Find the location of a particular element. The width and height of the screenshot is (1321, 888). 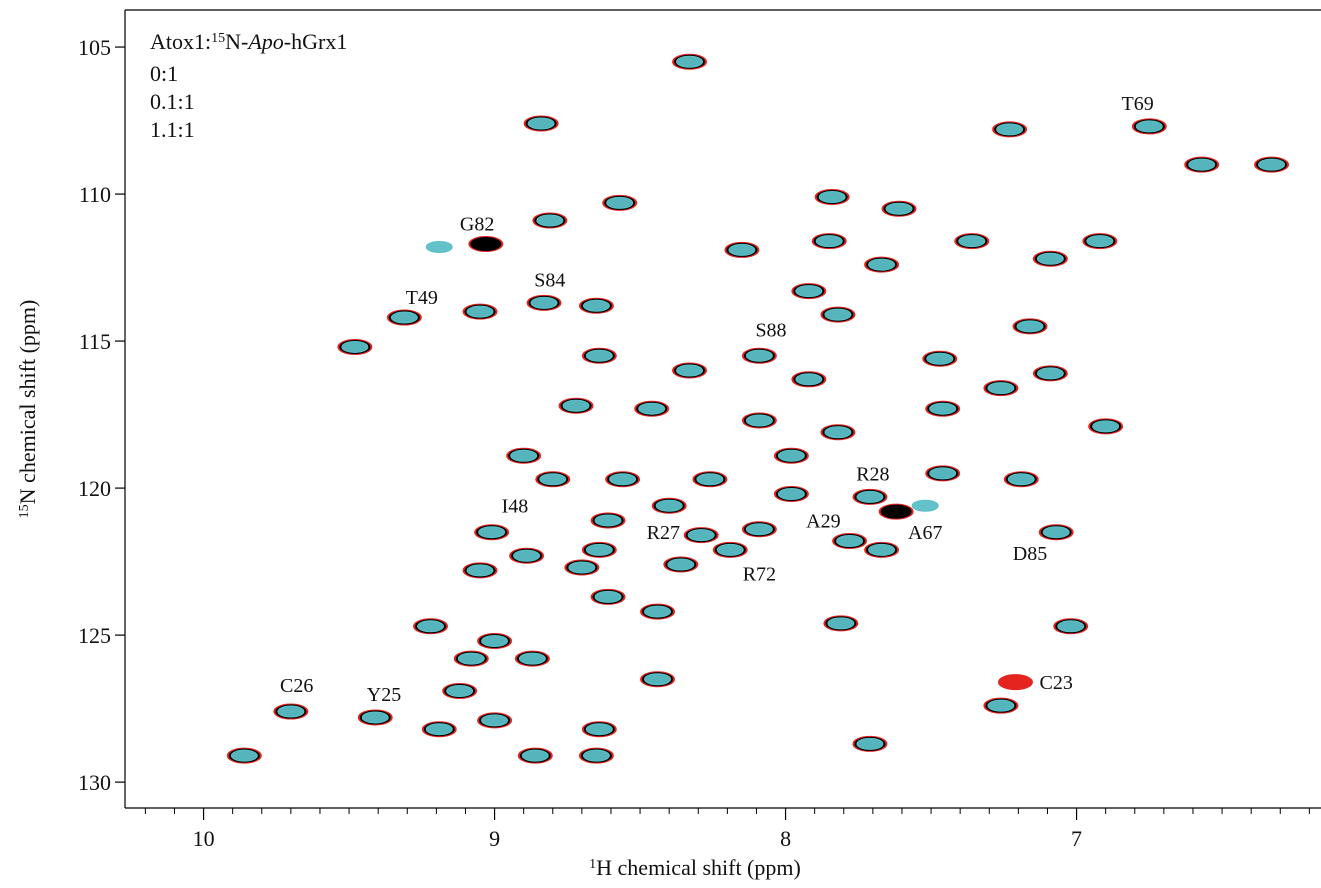

legend-entry: 1.1:1 is located at coordinates (172, 129).